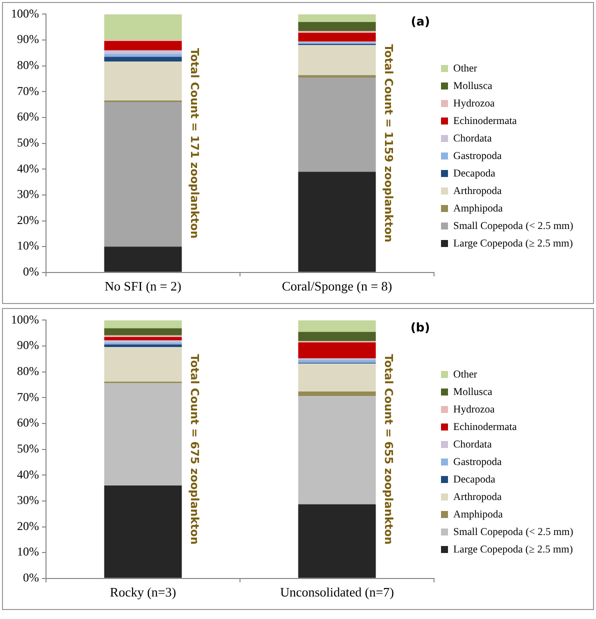 The width and height of the screenshot is (596, 619). Describe the element at coordinates (194, 143) in the screenshot. I see `annotation: Total Count = 171 zooplankton` at that location.